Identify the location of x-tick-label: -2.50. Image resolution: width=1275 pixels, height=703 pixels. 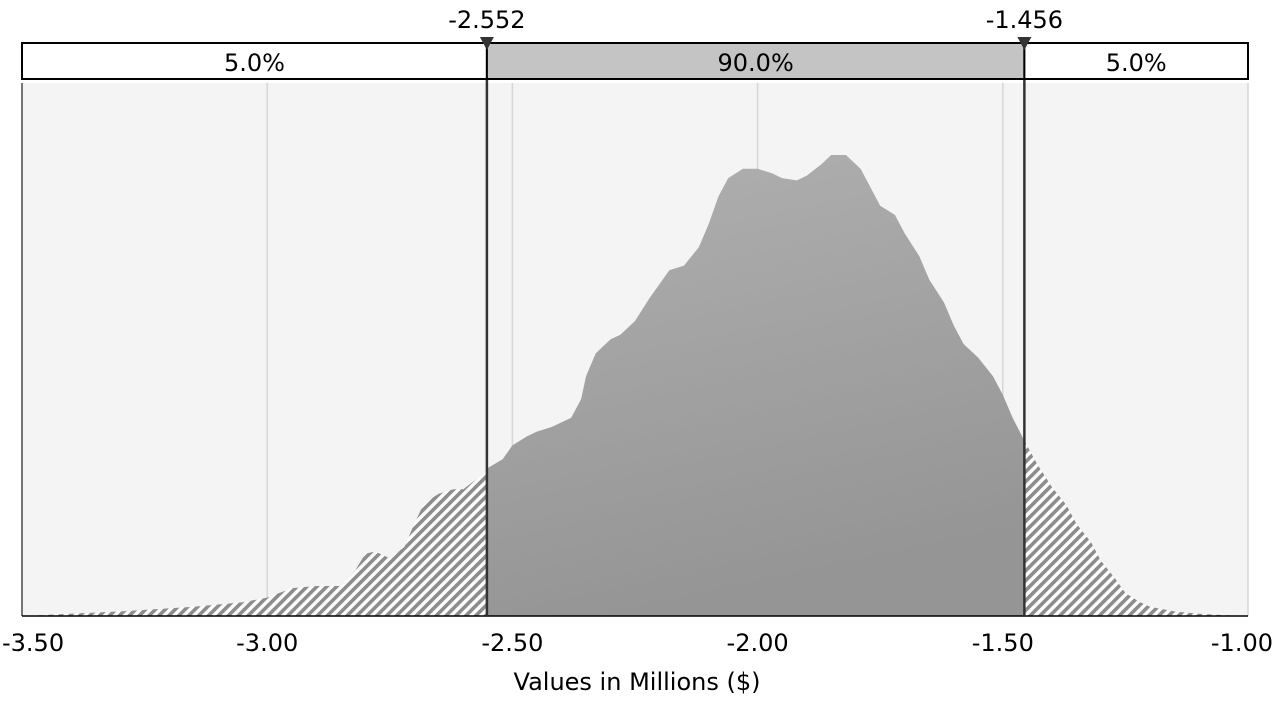
(512, 643).